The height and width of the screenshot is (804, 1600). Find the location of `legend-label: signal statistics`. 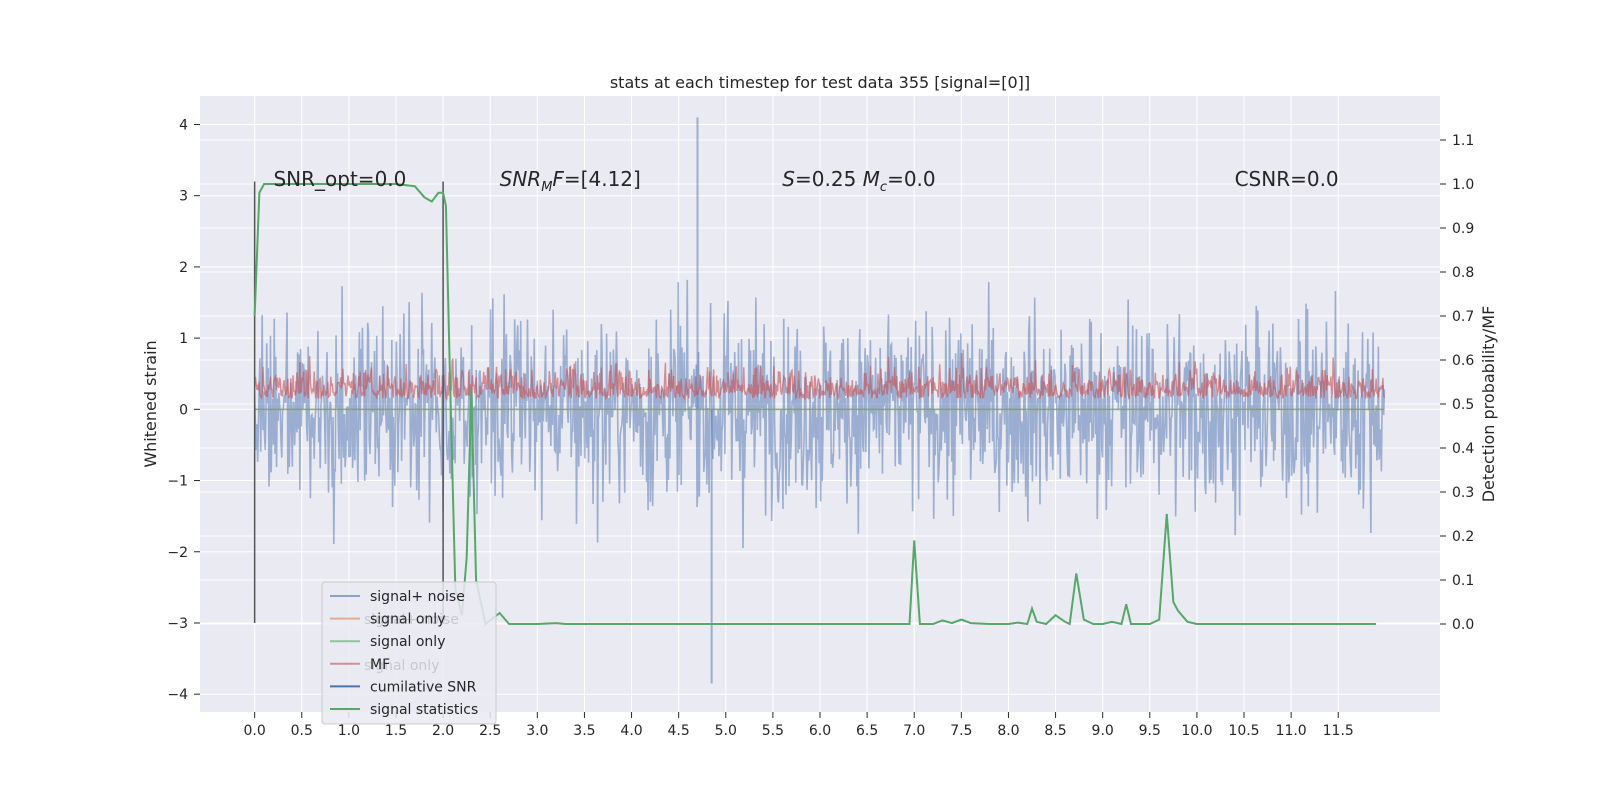

legend-label: signal statistics is located at coordinates (424, 710).